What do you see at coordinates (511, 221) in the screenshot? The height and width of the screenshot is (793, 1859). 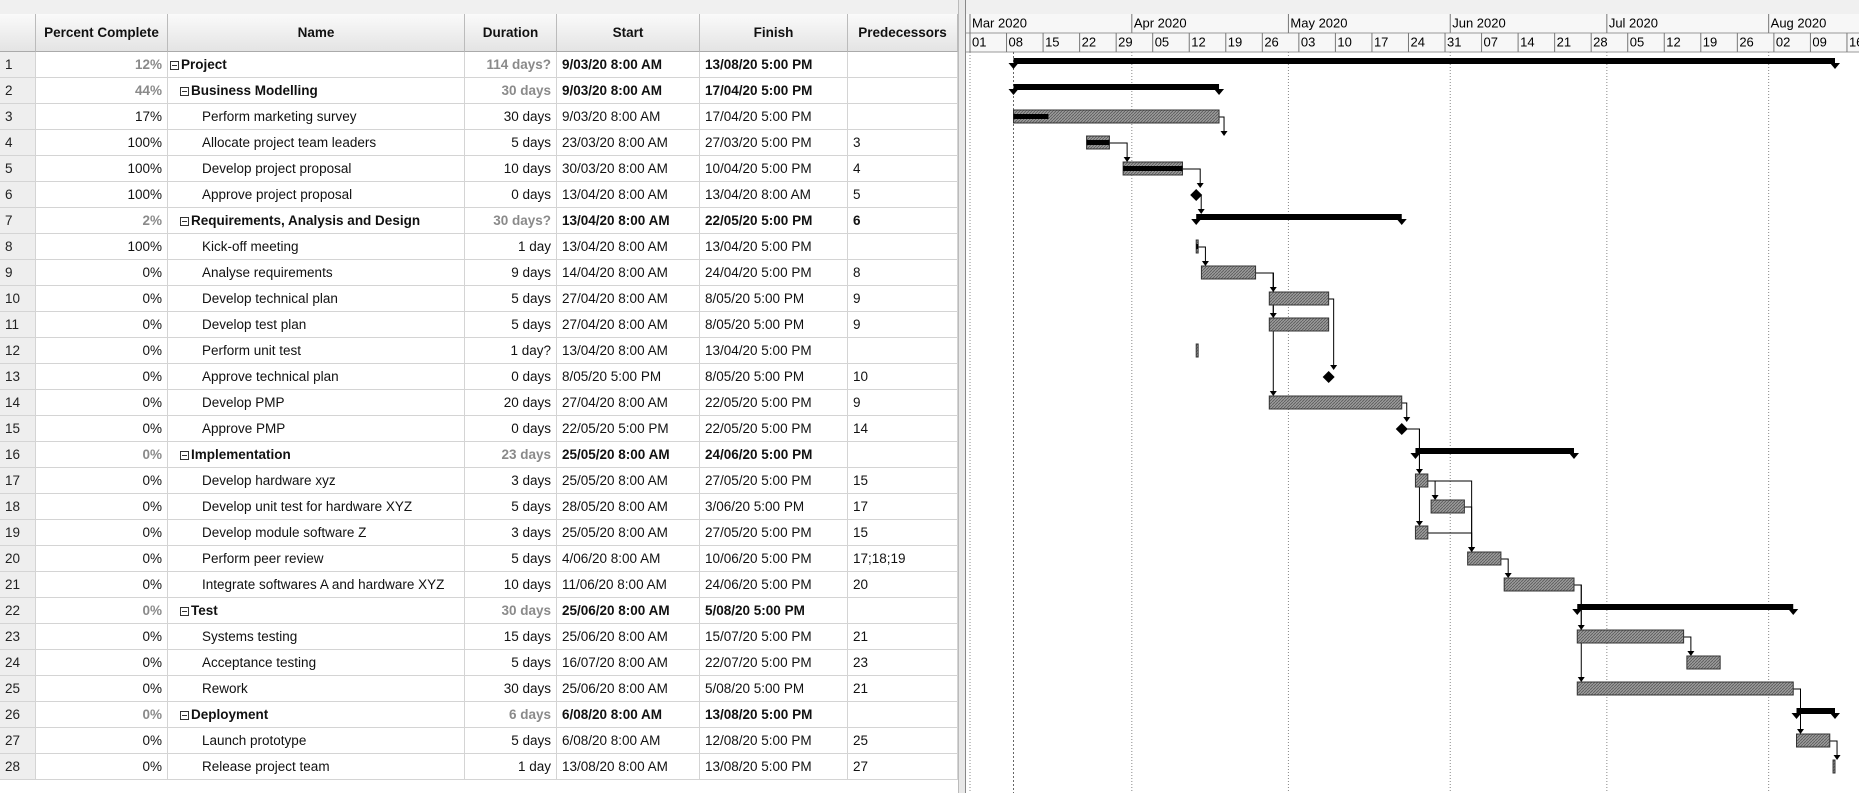 I see `duration-cell: 30 days?` at bounding box center [511, 221].